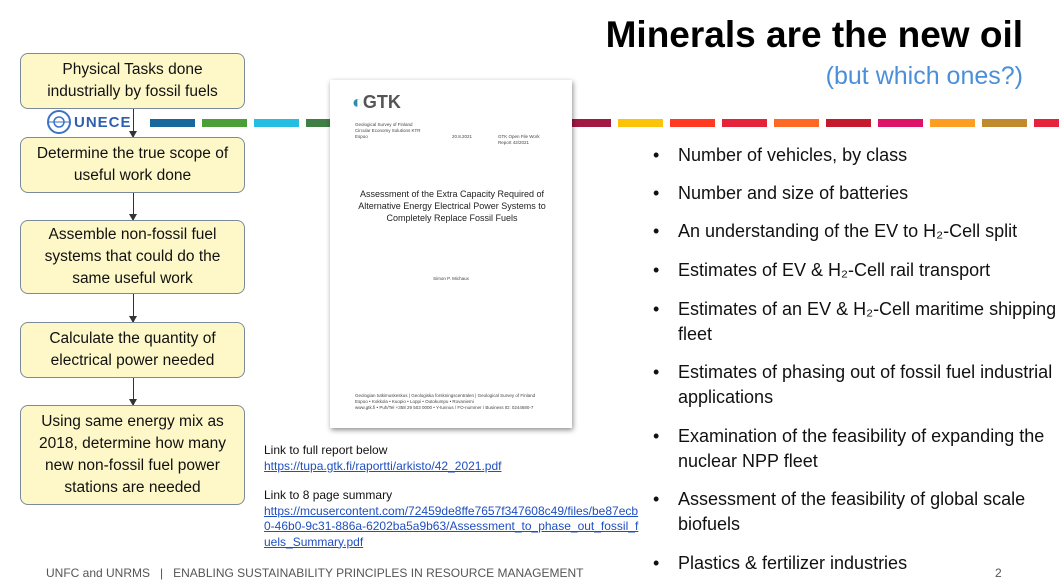  I want to click on link-label: Link to 8 page summary, so click(328, 495).